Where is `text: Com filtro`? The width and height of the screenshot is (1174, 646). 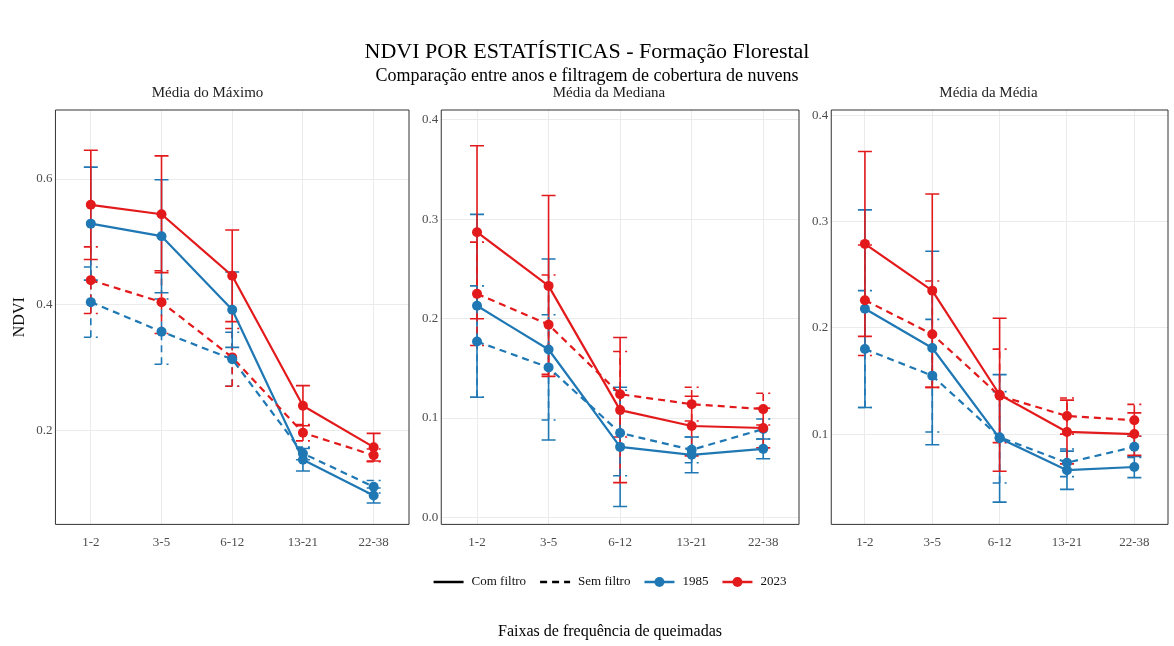
text: Com filtro is located at coordinates (499, 581).